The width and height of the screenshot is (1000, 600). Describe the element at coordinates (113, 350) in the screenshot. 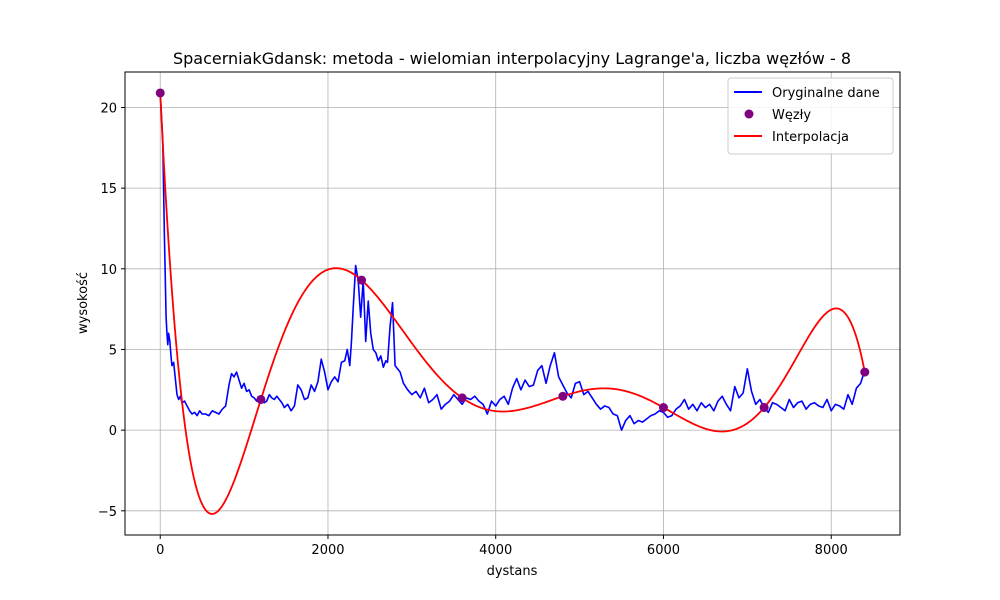

I see `y-tick-label: 5` at that location.